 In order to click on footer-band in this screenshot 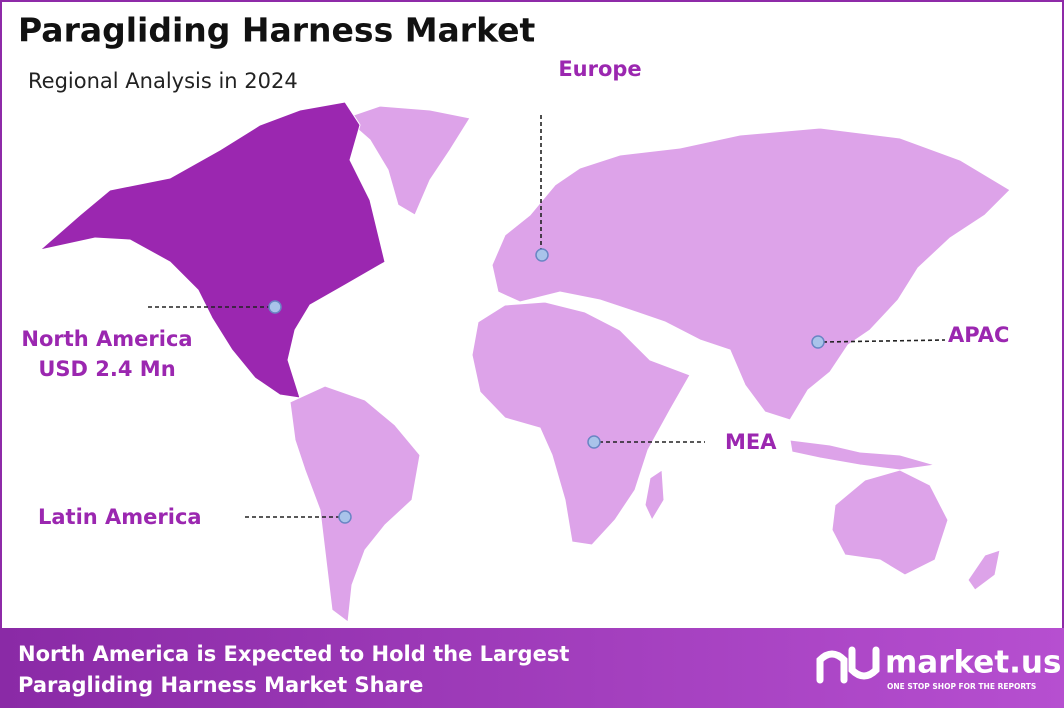, I will do `click(532, 668)`.